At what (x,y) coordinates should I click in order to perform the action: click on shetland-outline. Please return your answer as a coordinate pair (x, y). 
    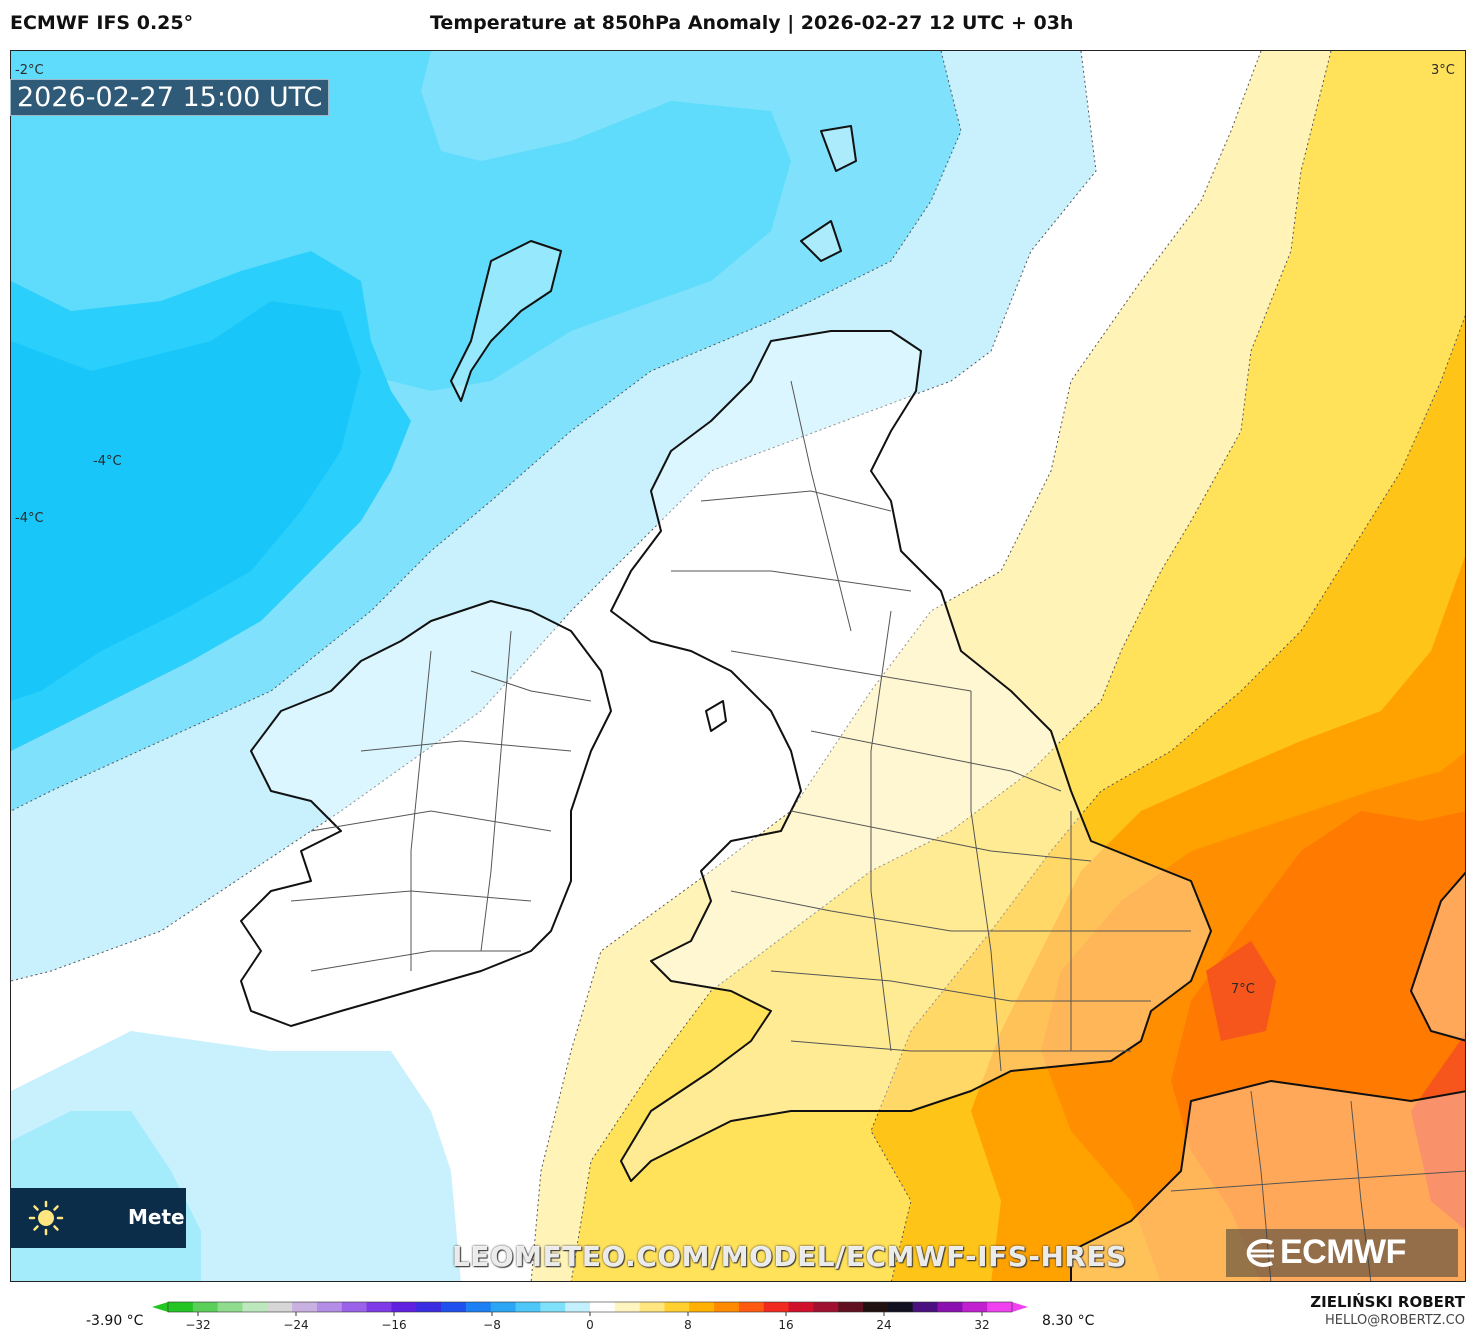
    Looking at the image, I should click on (838, 148).